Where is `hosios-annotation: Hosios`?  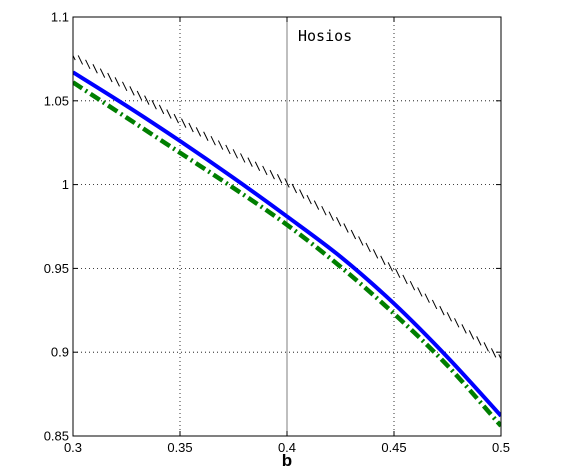 hosios-annotation: Hosios is located at coordinates (325, 36).